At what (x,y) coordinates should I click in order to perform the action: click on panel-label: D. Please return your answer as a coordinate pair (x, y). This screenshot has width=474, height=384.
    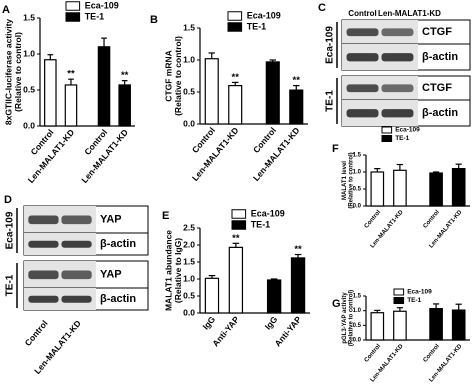
    Looking at the image, I should click on (8, 200).